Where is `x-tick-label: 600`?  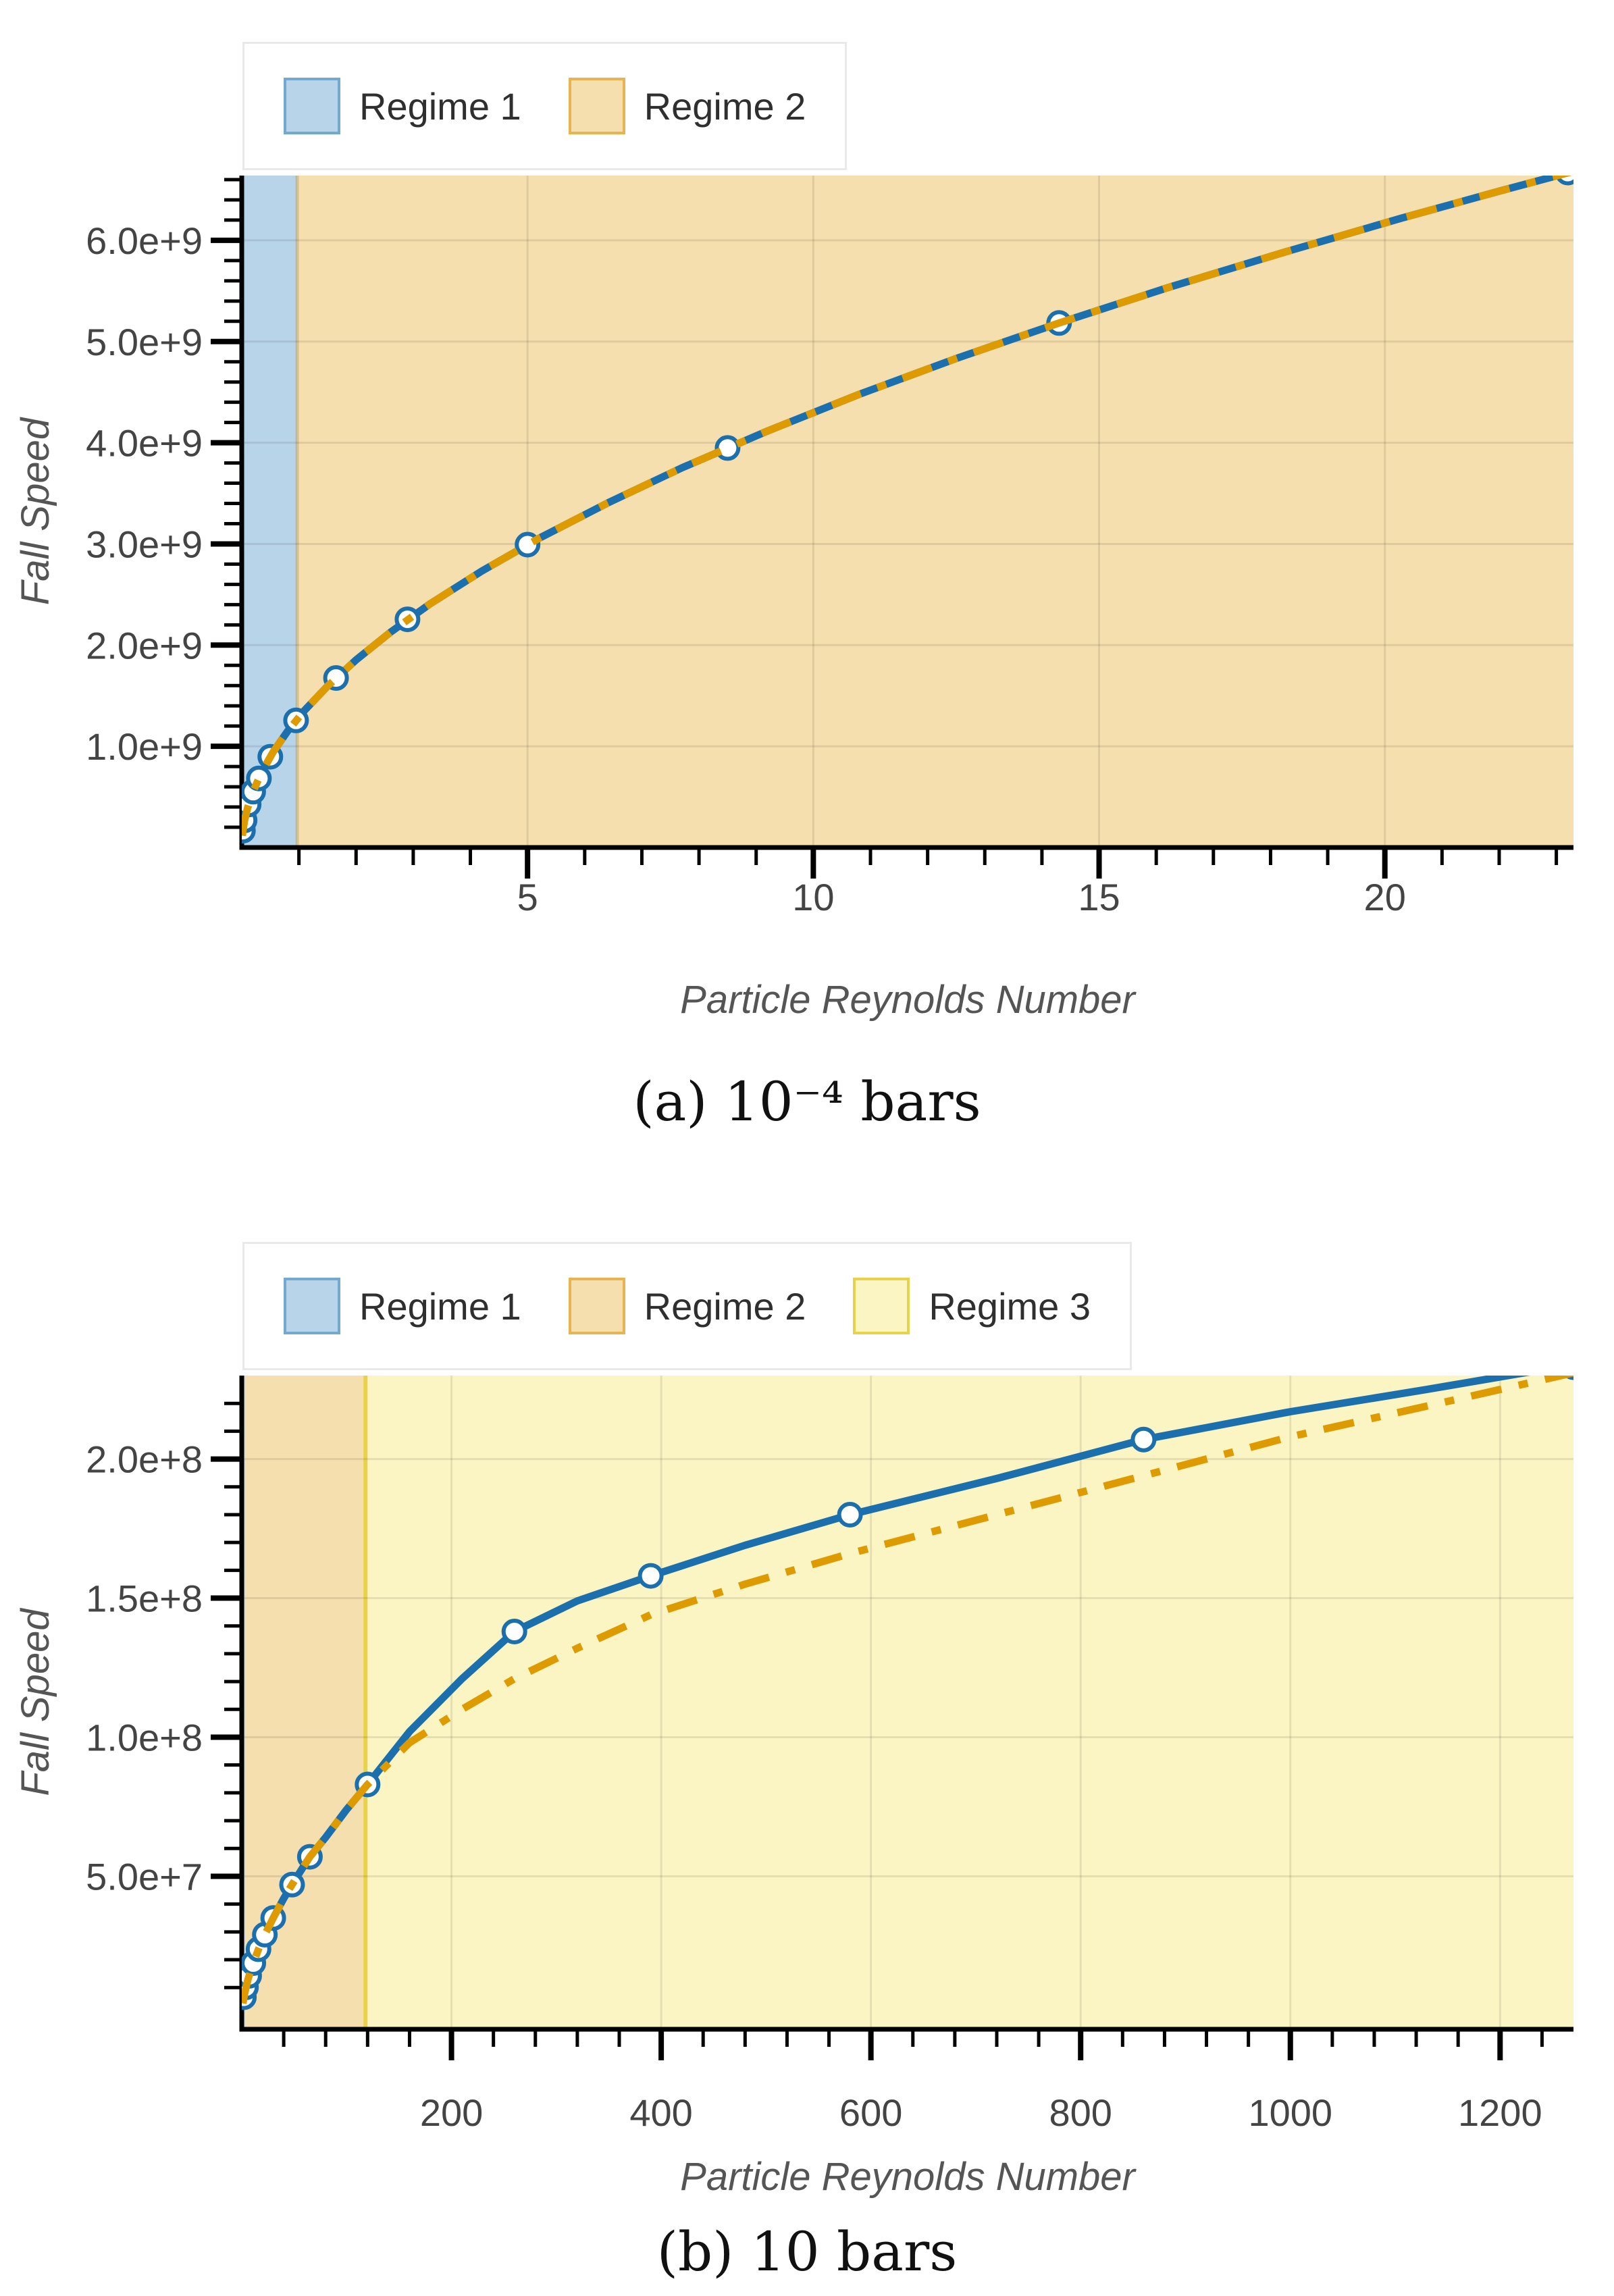
x-tick-label: 600 is located at coordinates (870, 2112).